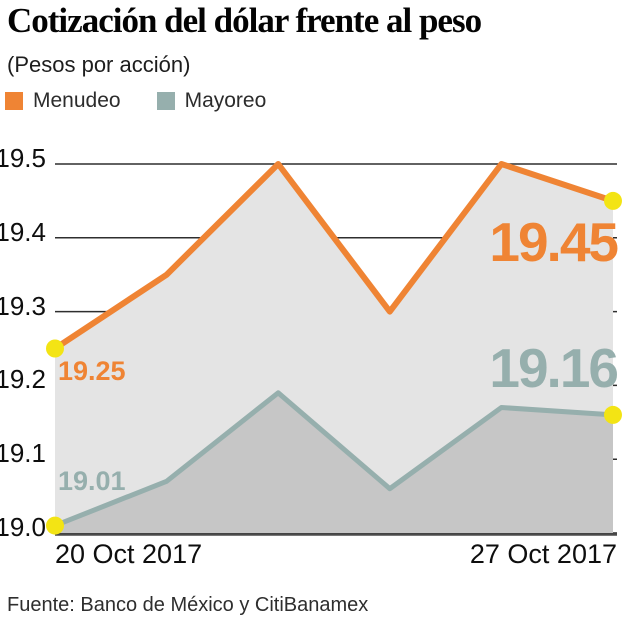 Image resolution: width=623 pixels, height=620 pixels. What do you see at coordinates (23, 305) in the screenshot?
I see `y-tick-label: 19.3` at bounding box center [23, 305].